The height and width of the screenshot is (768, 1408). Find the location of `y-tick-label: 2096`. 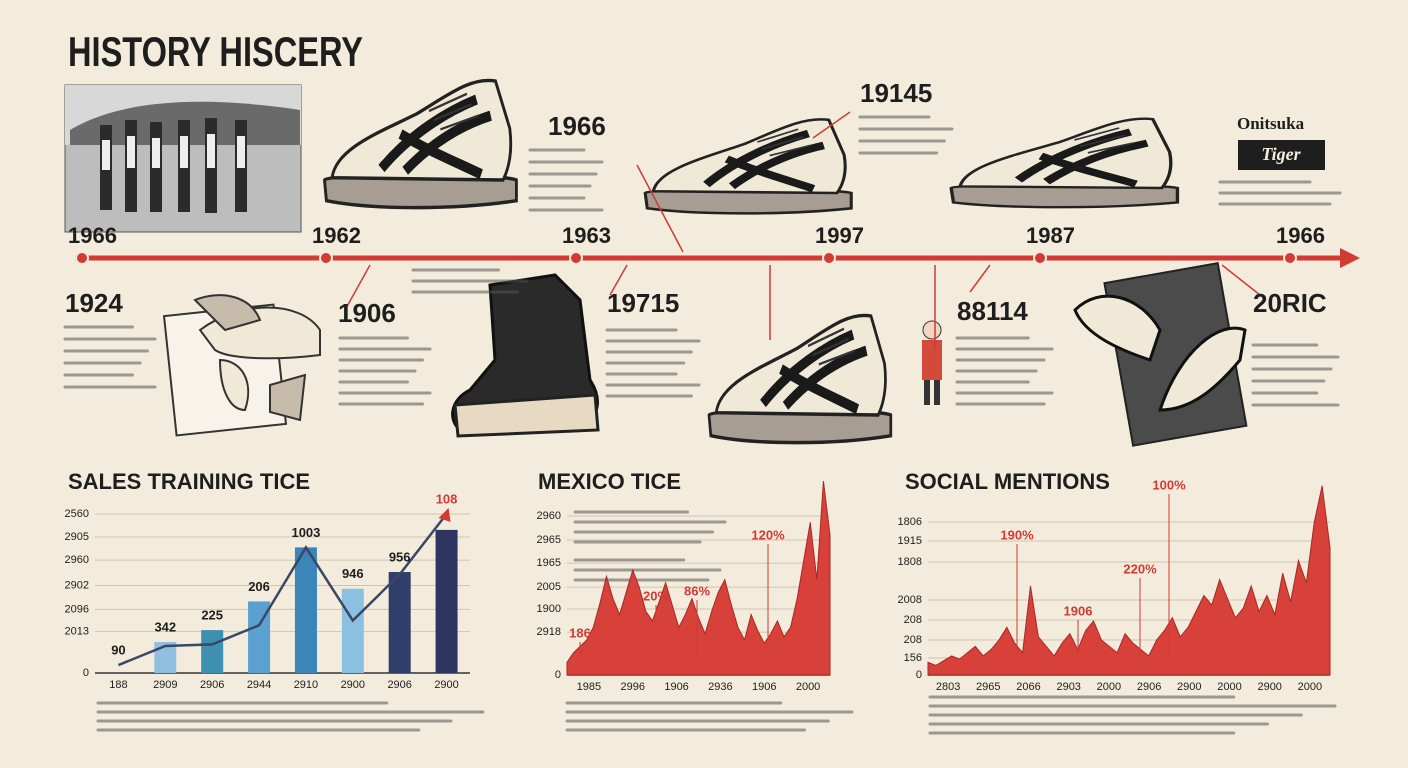

y-tick-label: 2096 is located at coordinates (77, 609).